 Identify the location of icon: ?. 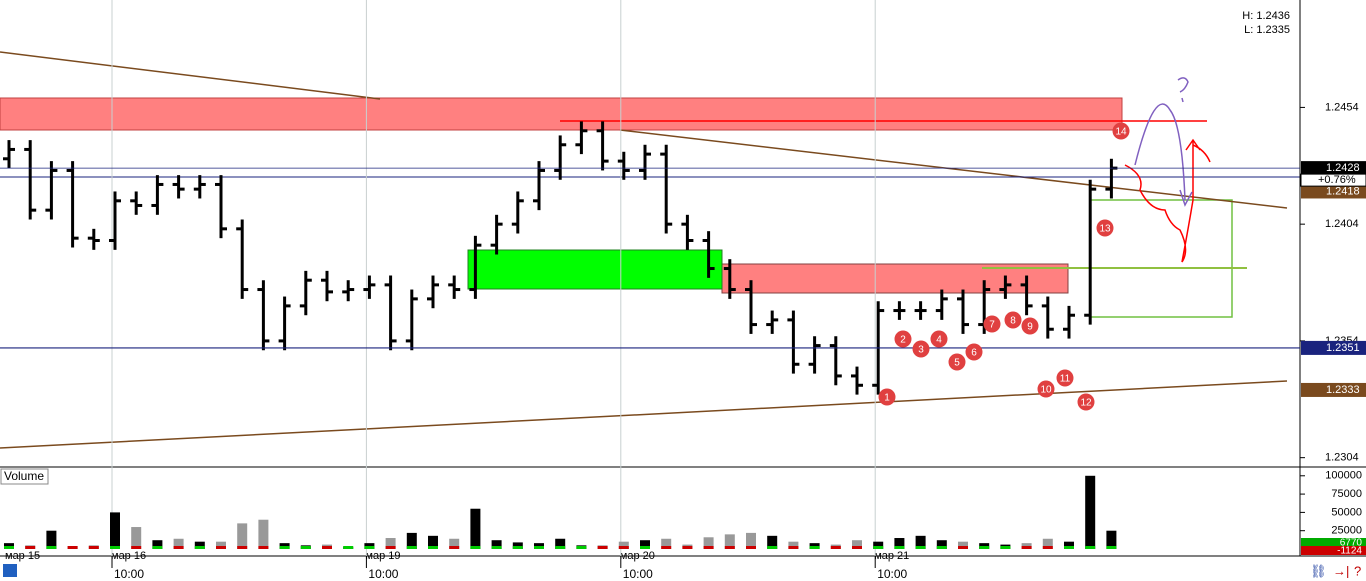
(1357, 570).